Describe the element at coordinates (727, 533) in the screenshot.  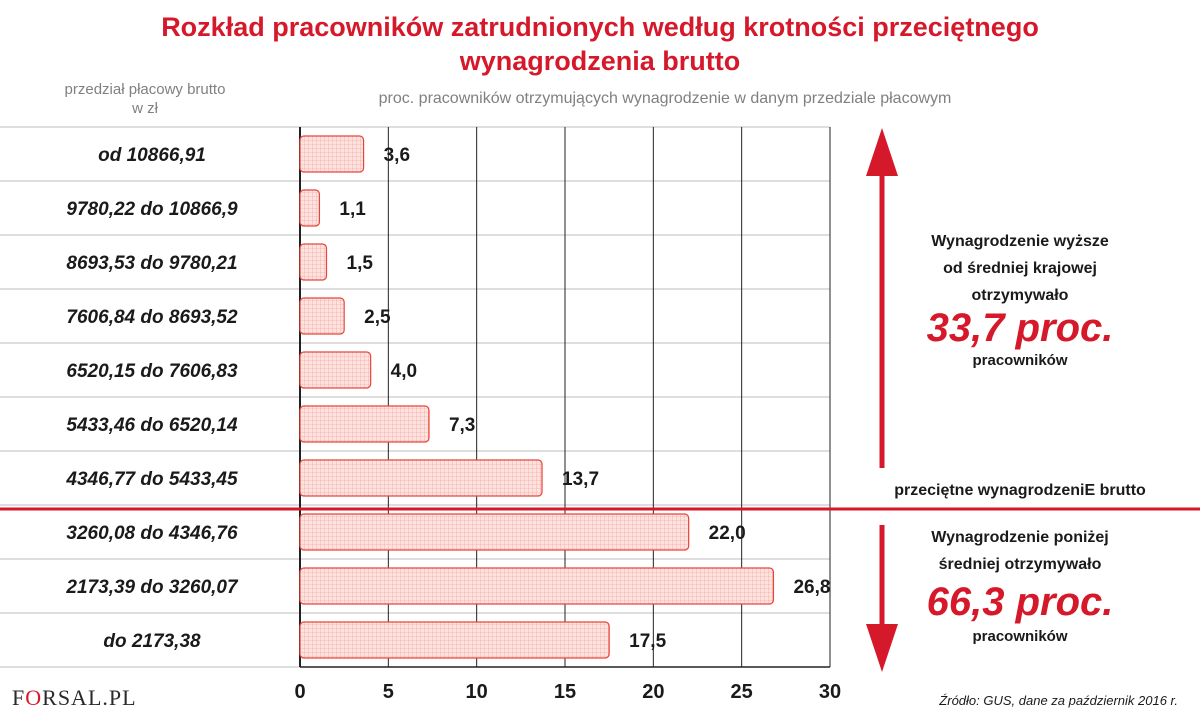
I see `value-label: 22,0` at that location.